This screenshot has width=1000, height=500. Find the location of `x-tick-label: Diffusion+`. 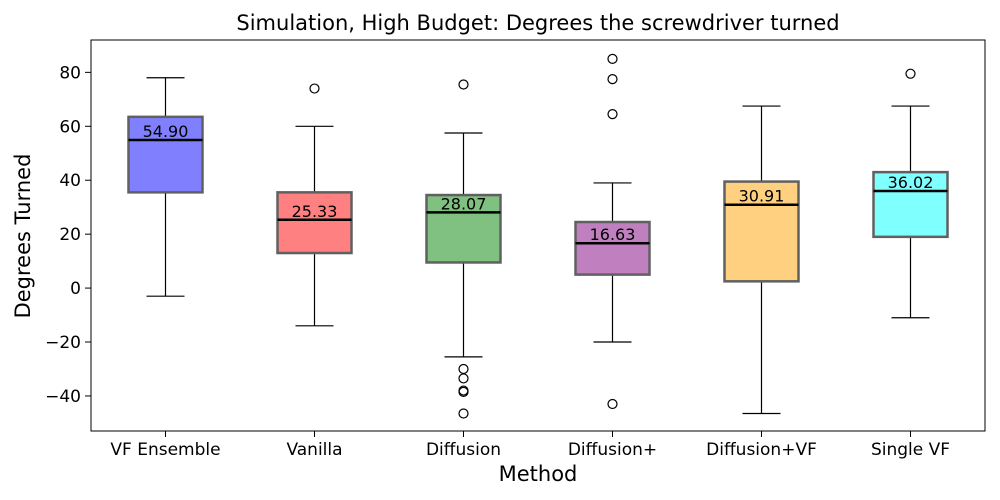

x-tick-label: Diffusion+ is located at coordinates (612, 450).